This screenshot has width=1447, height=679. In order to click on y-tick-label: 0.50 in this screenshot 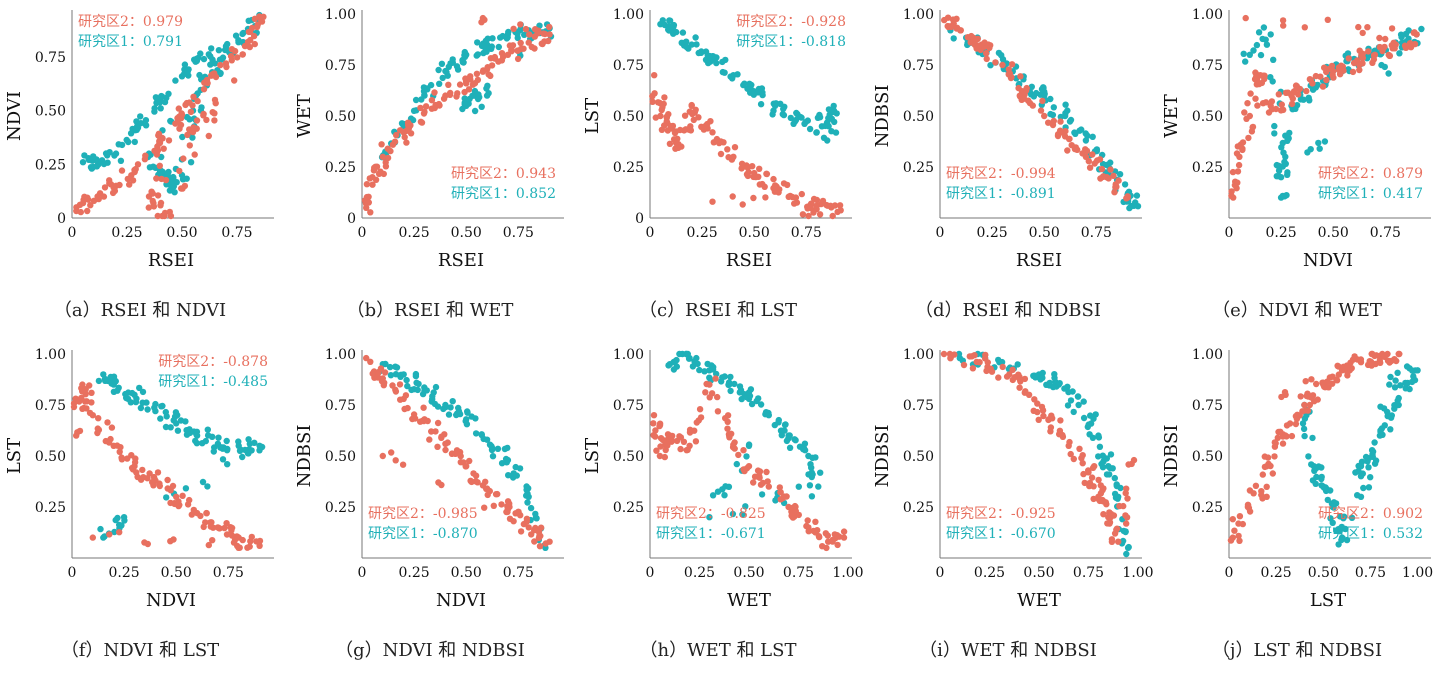, I will do `click(918, 117)`.